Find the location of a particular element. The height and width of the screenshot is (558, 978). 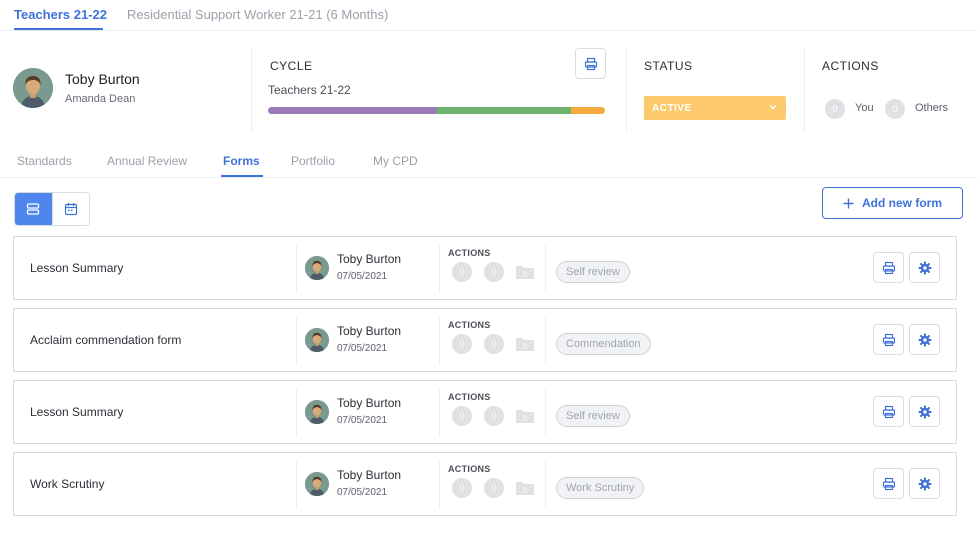

list-icon is located at coordinates (33, 209).